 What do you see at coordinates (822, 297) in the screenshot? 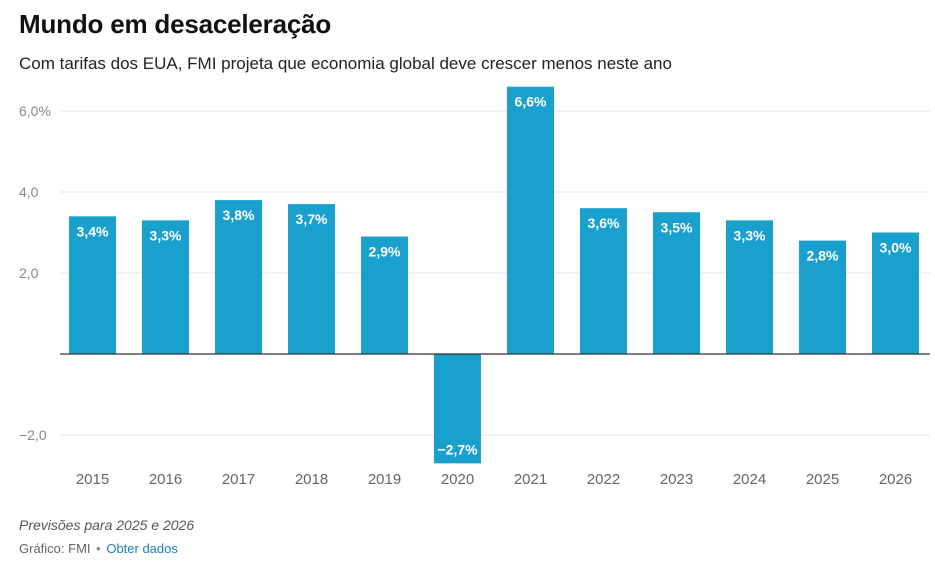
I see `bar-2025` at bounding box center [822, 297].